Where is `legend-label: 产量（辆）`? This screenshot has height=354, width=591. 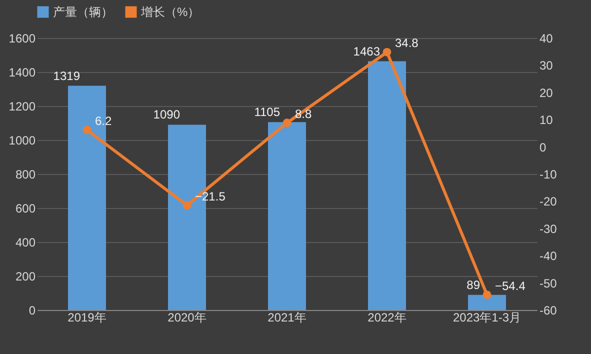
legend-label: 产量（辆） is located at coordinates (83, 12).